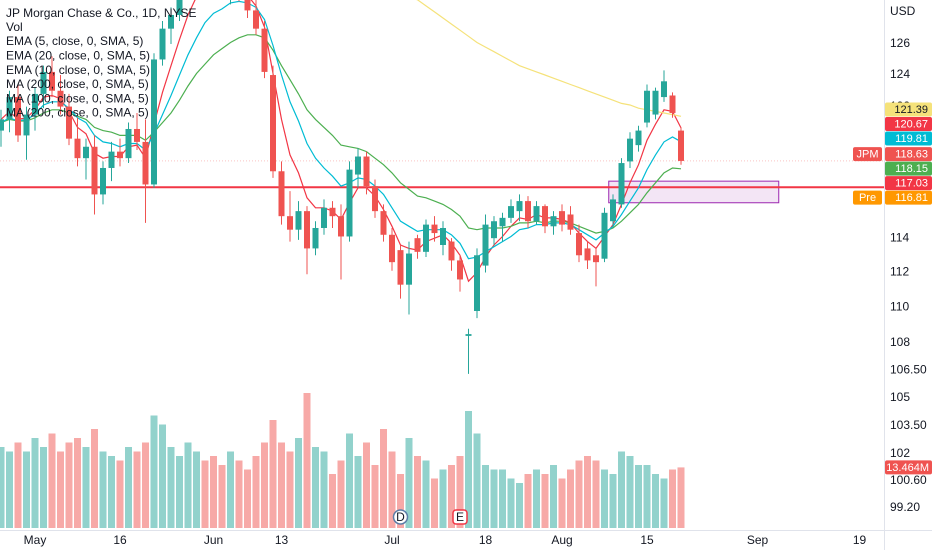 The width and height of the screenshot is (932, 550). What do you see at coordinates (391, 540) in the screenshot?
I see `x-tick-label: Jul` at bounding box center [391, 540].